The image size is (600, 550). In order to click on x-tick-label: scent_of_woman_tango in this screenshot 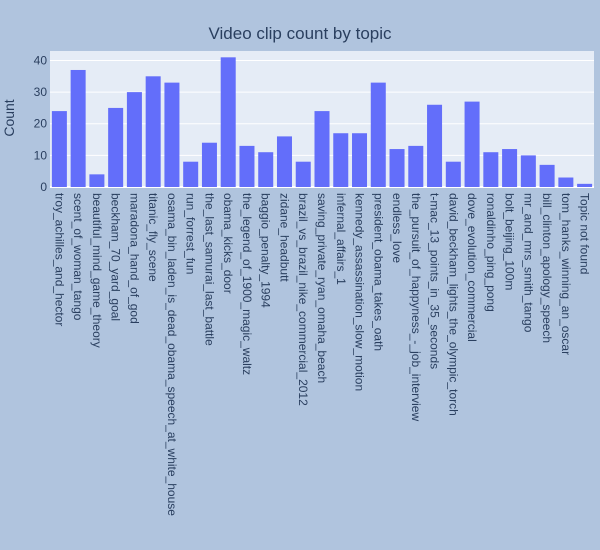, I will do `click(78, 257)`.